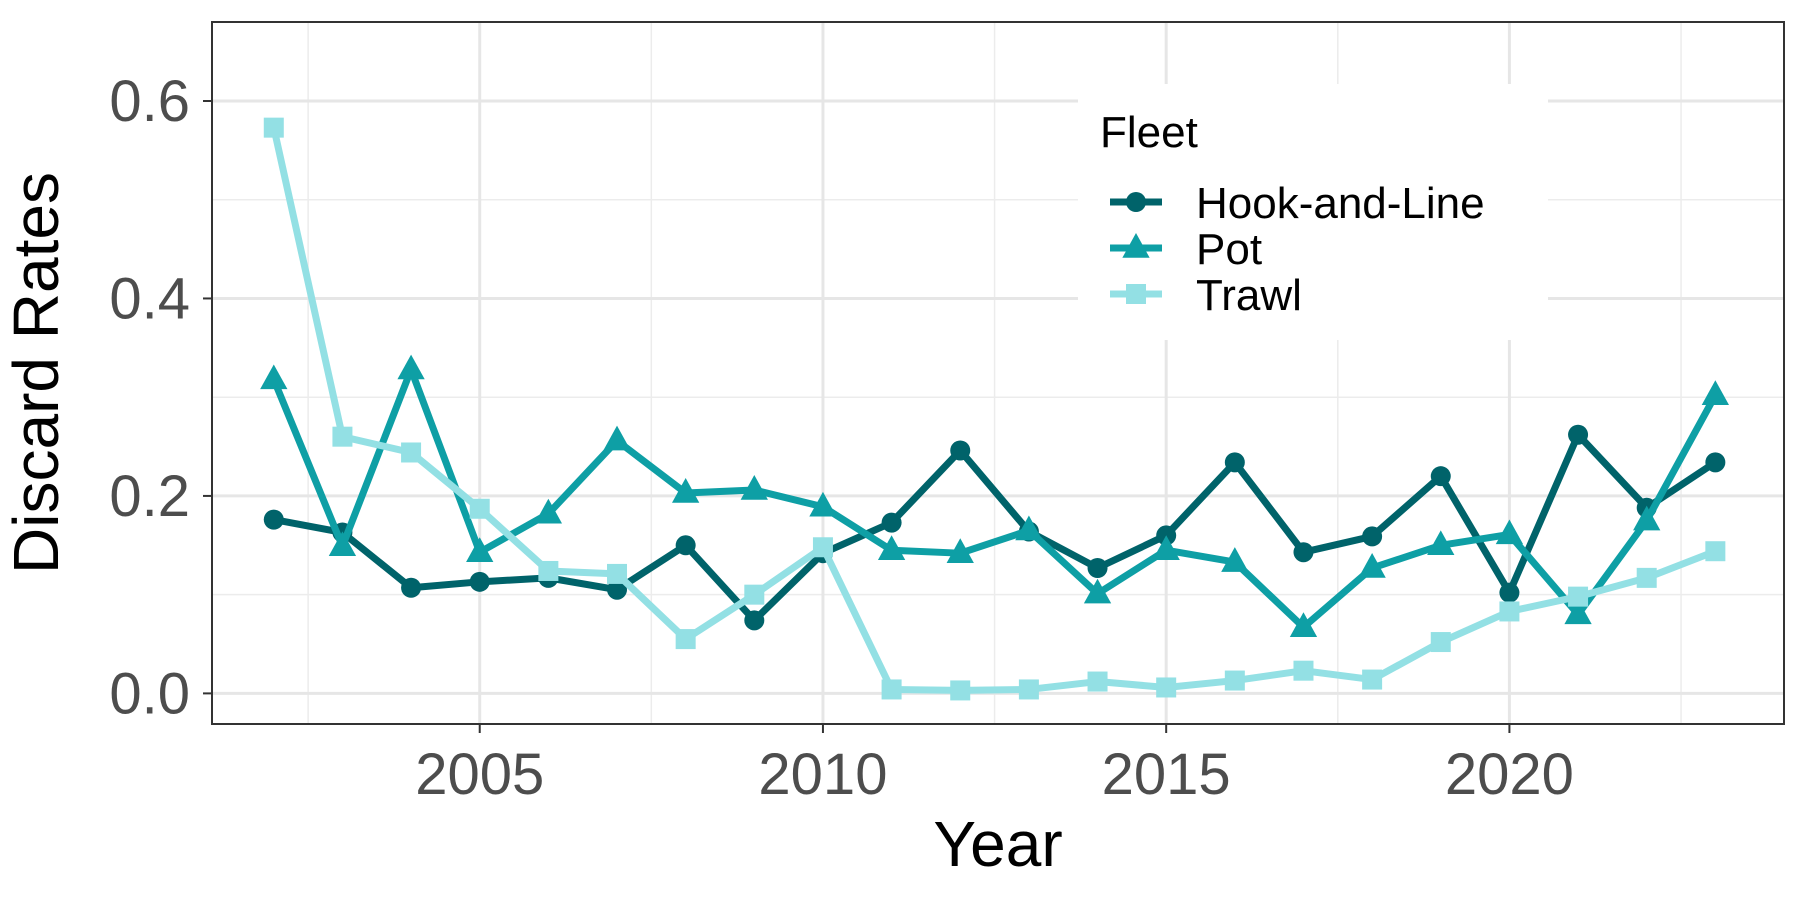  Describe the element at coordinates (1229, 249) in the screenshot. I see `legend-label: Pot` at that location.